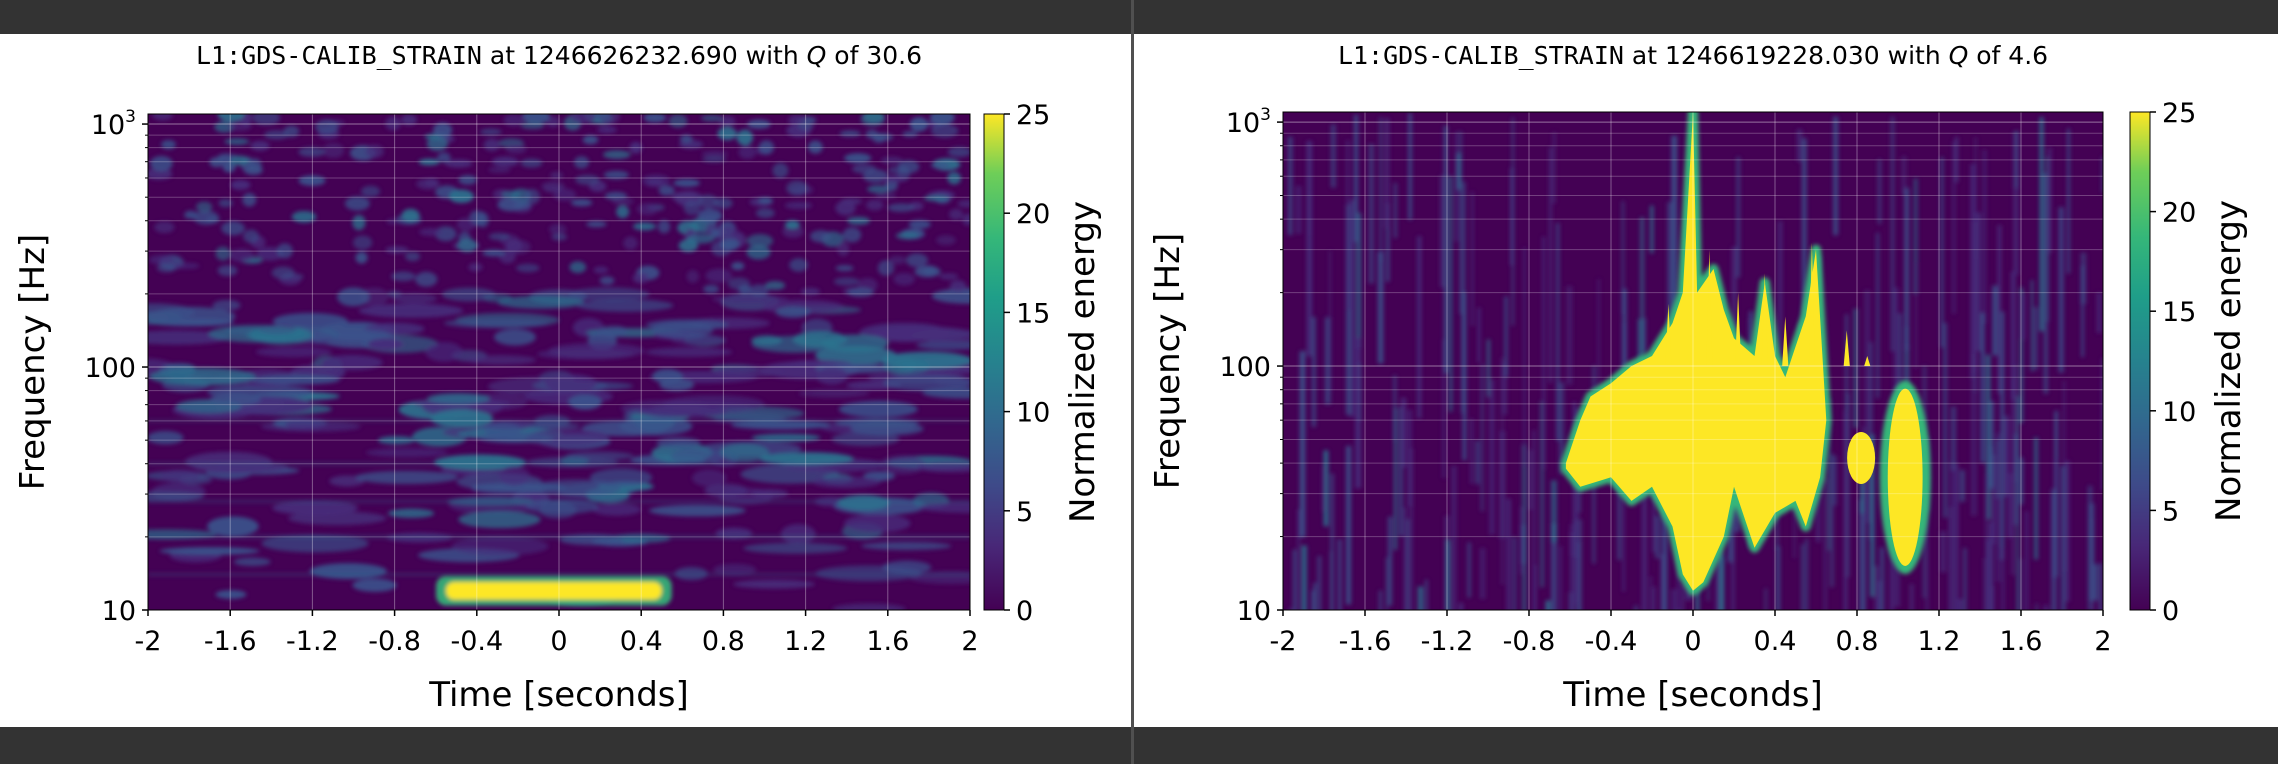 This screenshot has height=764, width=2278. Describe the element at coordinates (1365, 641) in the screenshot. I see `x-tick-label: -1.6` at that location.